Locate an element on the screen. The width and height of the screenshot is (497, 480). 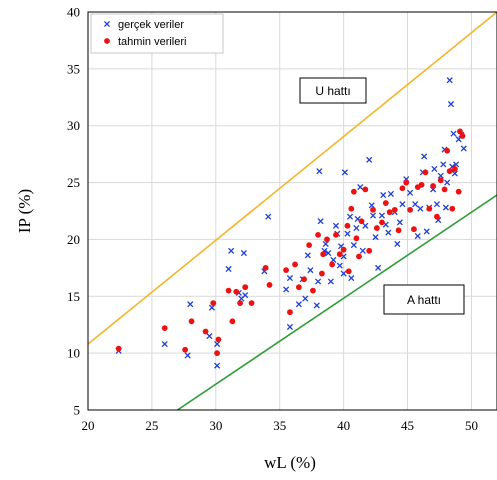
x-tick-label: 25 is located at coordinates (151, 425).